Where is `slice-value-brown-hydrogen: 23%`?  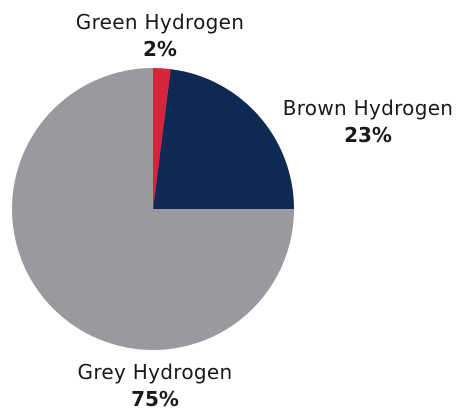
slice-value-brown-hydrogen: 23% is located at coordinates (368, 135).